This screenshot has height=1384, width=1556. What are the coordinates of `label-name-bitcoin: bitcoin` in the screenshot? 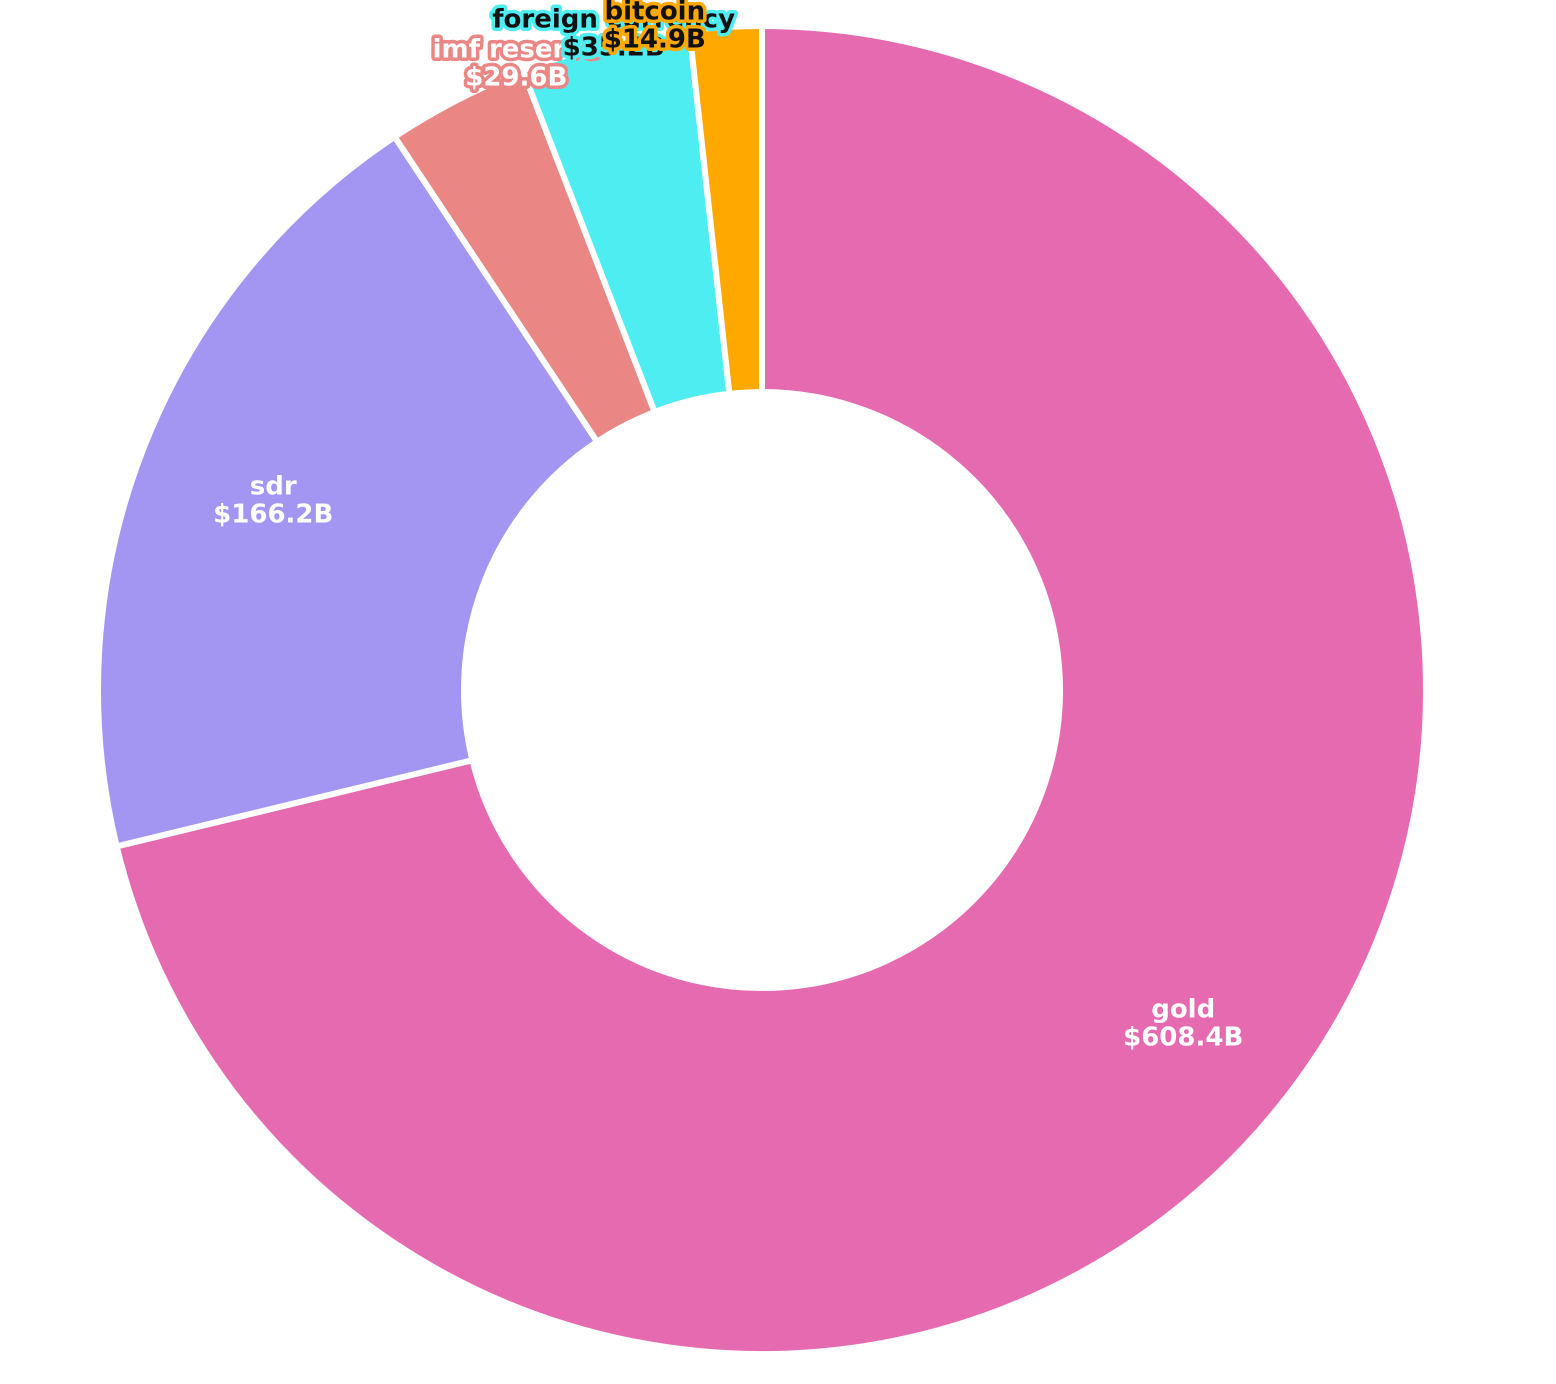 It's located at (654, 13).